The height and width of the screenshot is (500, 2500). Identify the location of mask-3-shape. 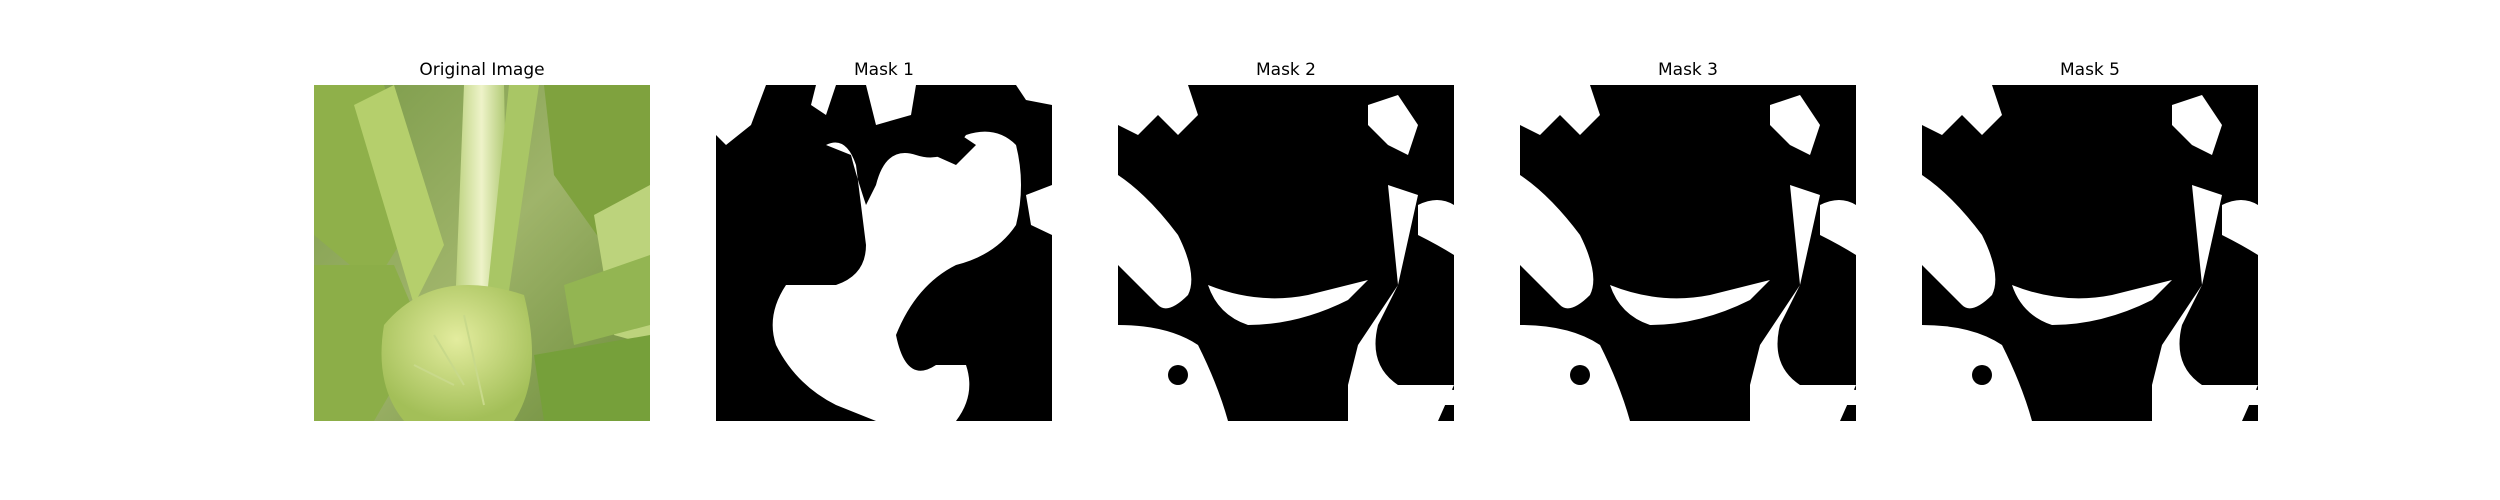
(1688, 253).